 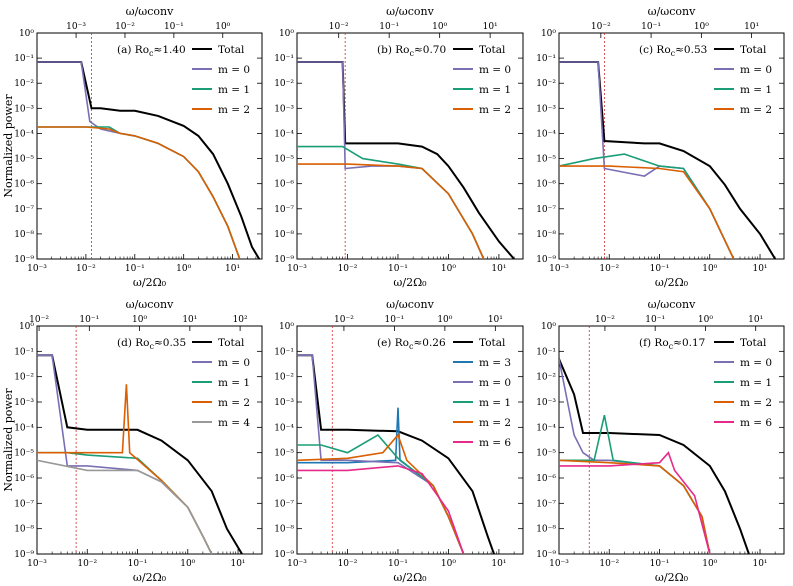 What do you see at coordinates (151, 344) in the screenshot?
I see `panel-annotation: (d) Roc≈0.35` at bounding box center [151, 344].